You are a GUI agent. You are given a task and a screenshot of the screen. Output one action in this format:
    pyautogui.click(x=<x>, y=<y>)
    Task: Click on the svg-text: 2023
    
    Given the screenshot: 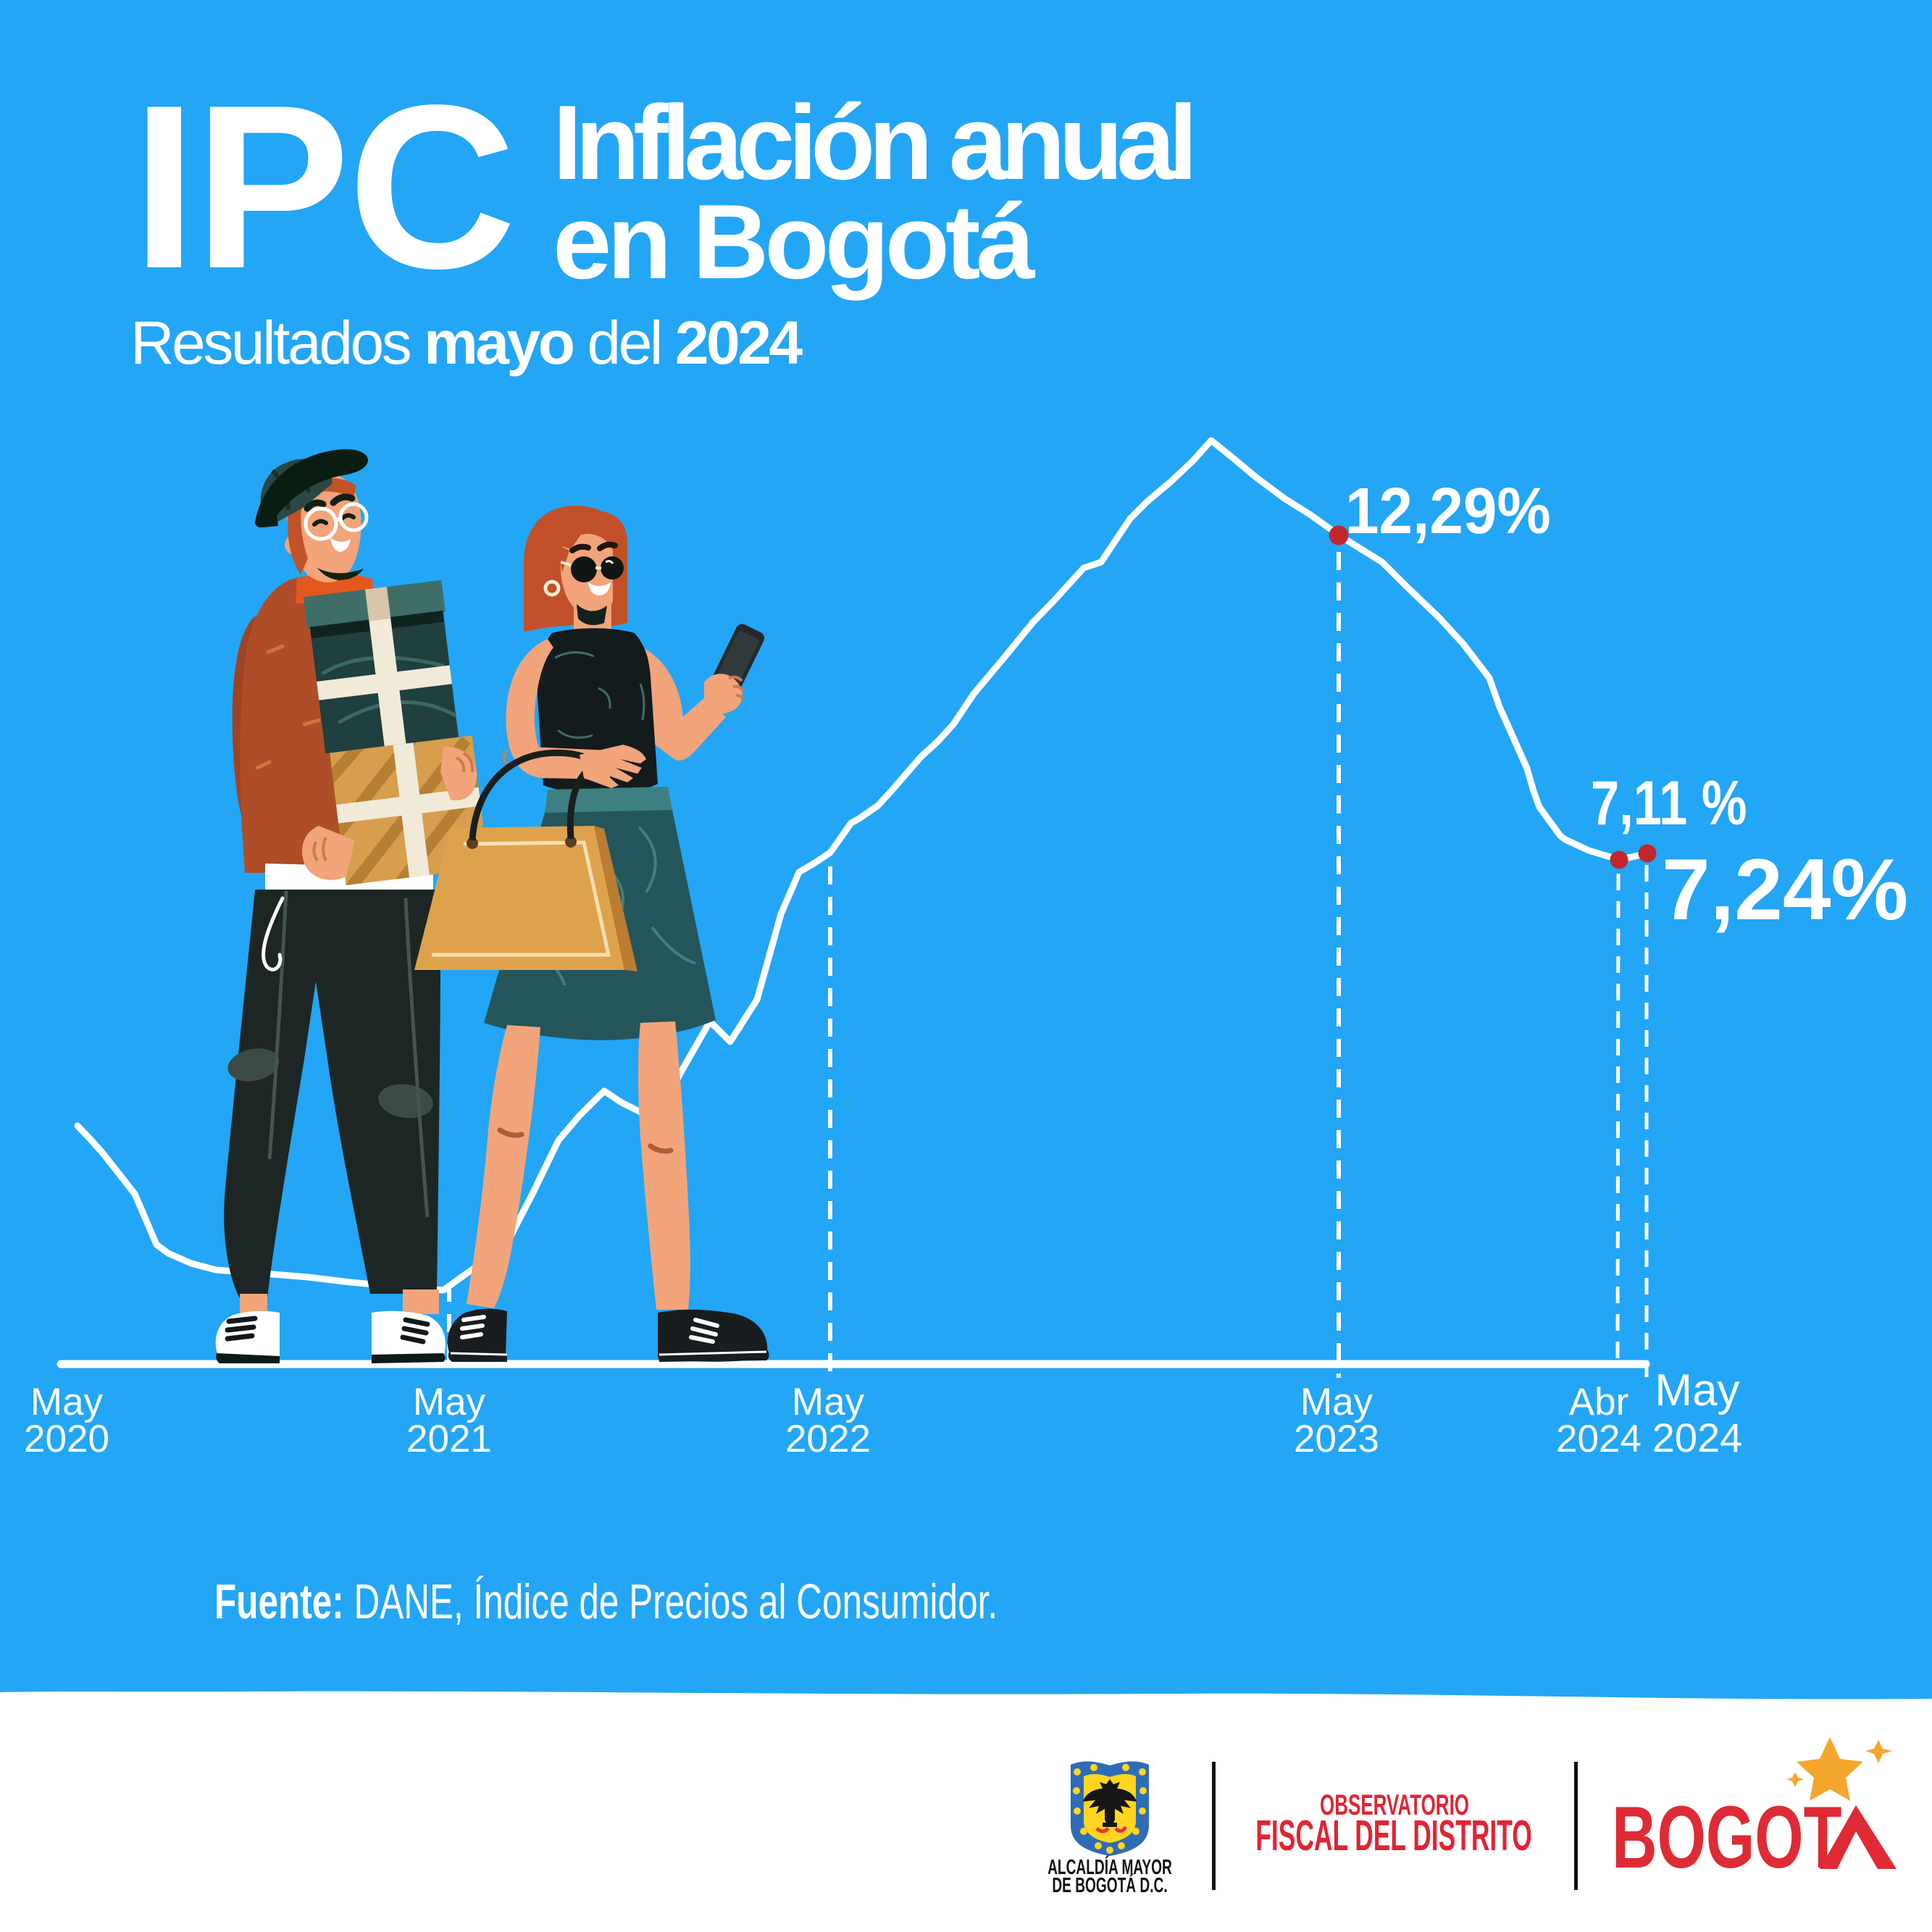 What is the action you would take?
    pyautogui.click(x=1336, y=1439)
    